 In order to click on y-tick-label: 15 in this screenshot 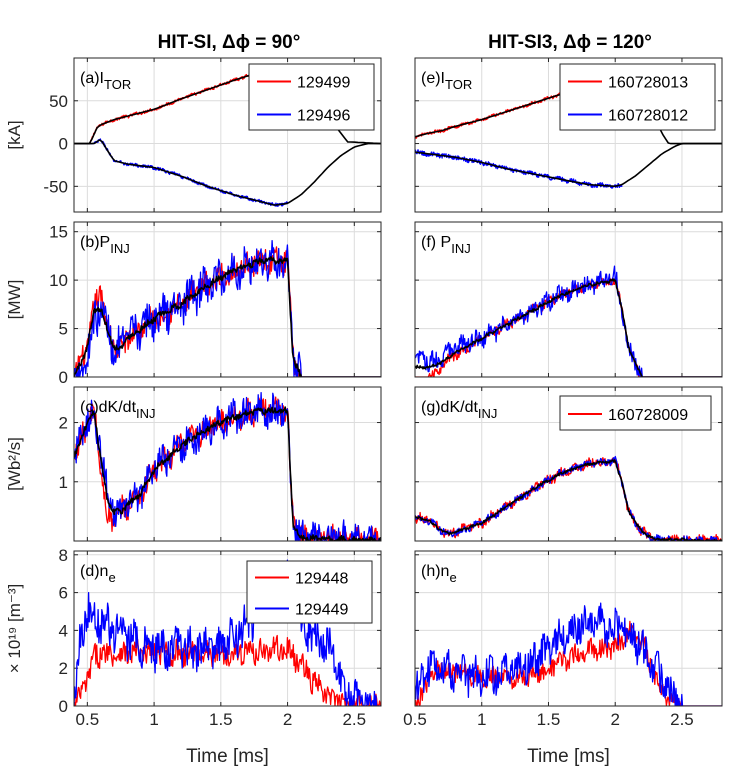, I will do `click(58, 232)`.